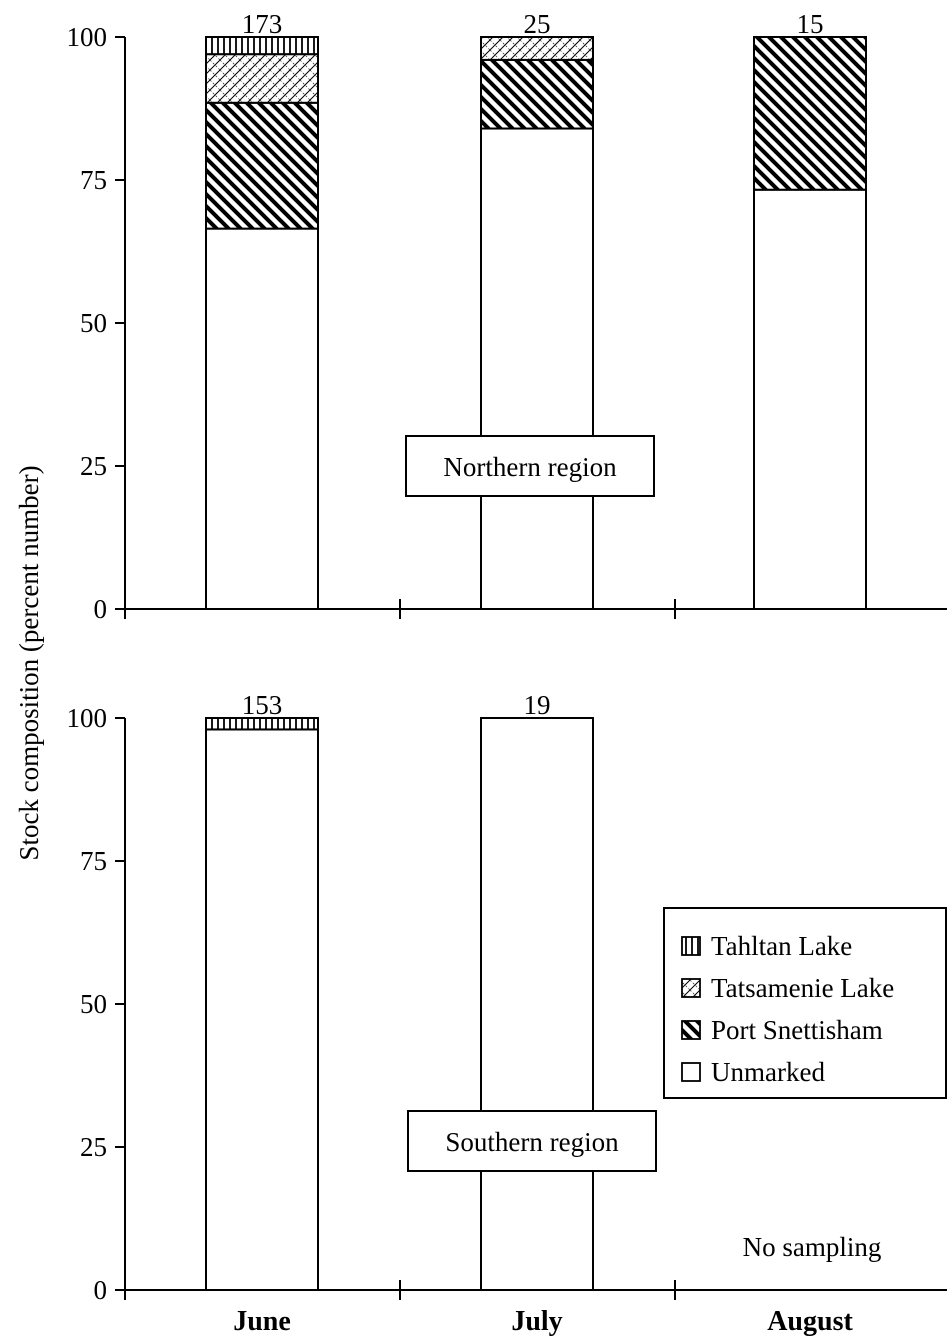 The image size is (947, 1341). What do you see at coordinates (810, 24) in the screenshot?
I see `sample-size-label: 15` at bounding box center [810, 24].